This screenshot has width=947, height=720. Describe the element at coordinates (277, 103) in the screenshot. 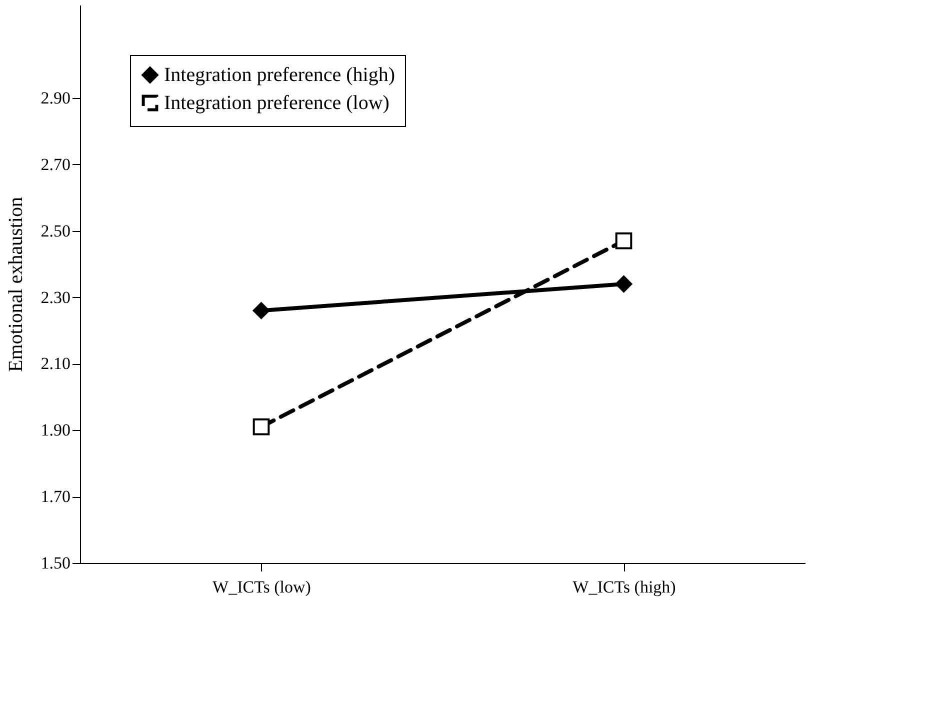

I see `legend-label: Integration preference (low)` at that location.